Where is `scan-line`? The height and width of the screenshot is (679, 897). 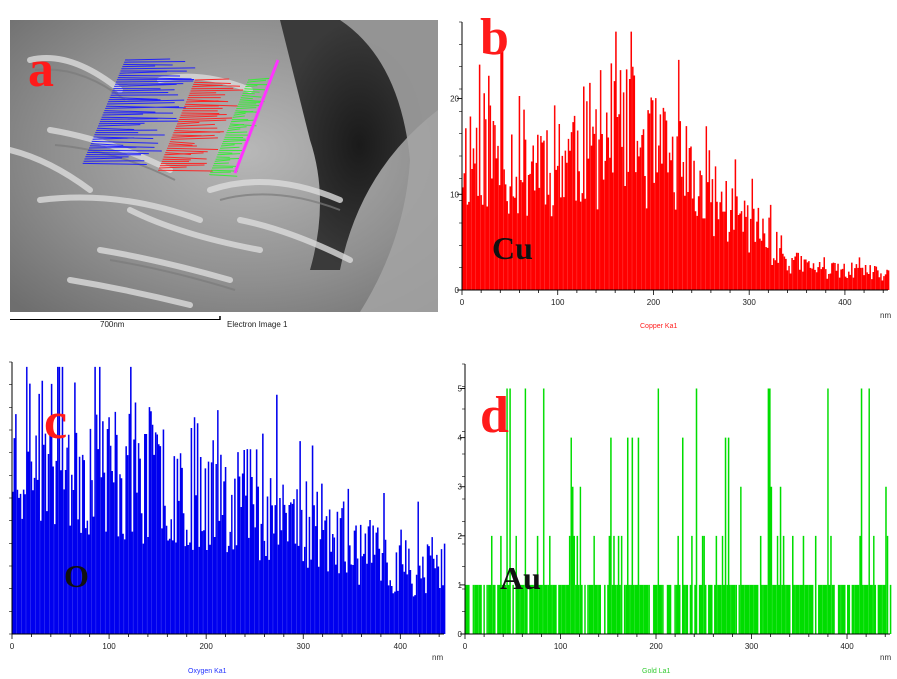
scan-line is located at coordinates (256, 116).